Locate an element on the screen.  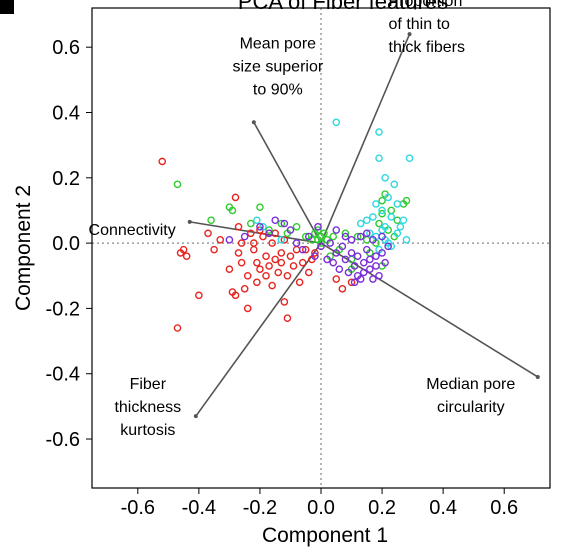
corner-mark is located at coordinates (7, 7).